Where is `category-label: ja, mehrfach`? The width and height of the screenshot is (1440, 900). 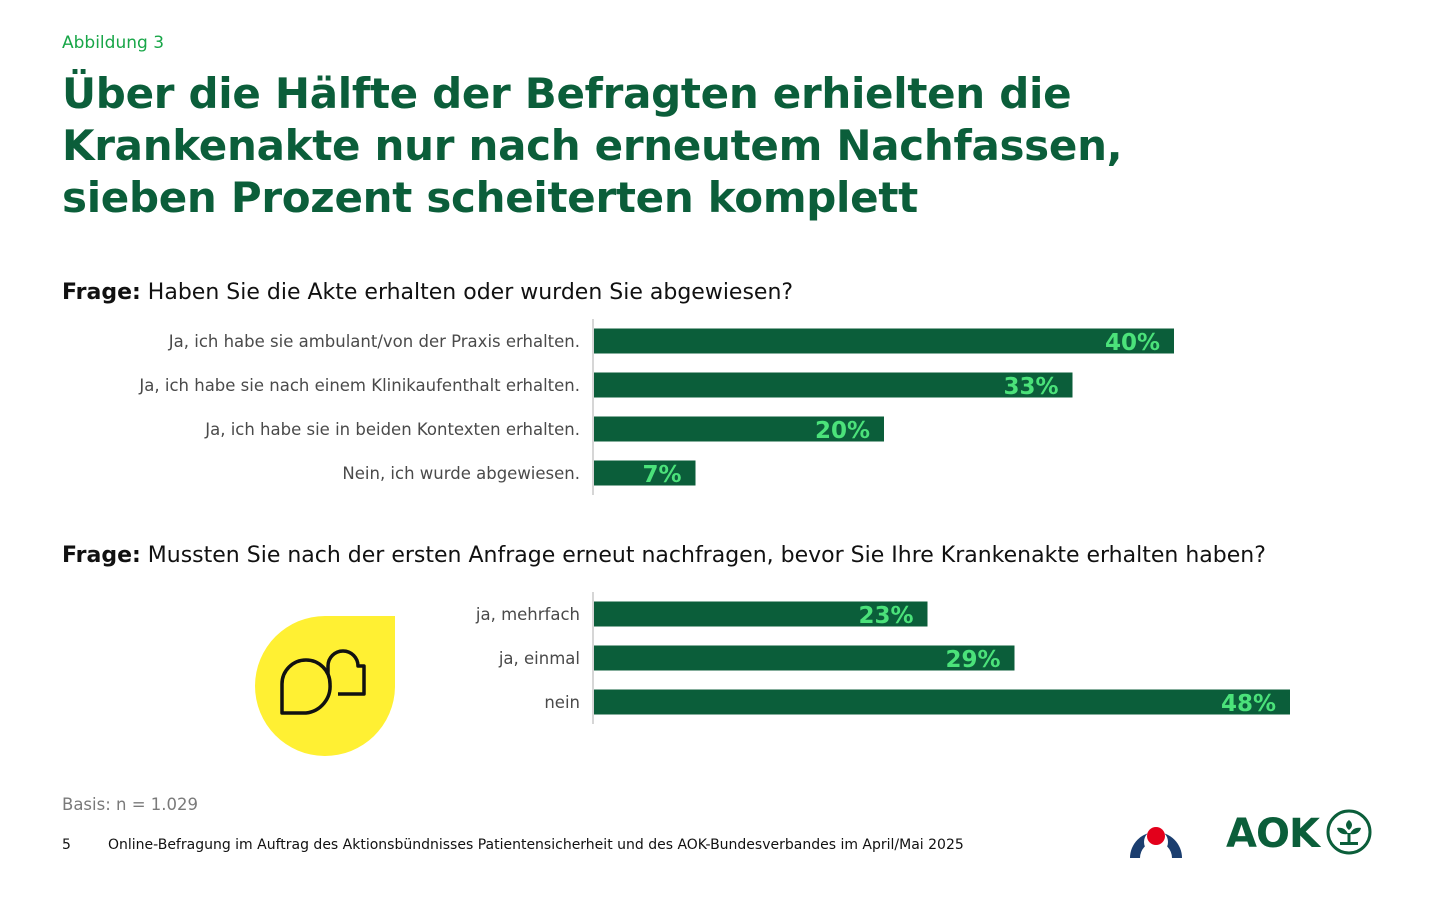
category-label: ja, mehrfach is located at coordinates (527, 614).